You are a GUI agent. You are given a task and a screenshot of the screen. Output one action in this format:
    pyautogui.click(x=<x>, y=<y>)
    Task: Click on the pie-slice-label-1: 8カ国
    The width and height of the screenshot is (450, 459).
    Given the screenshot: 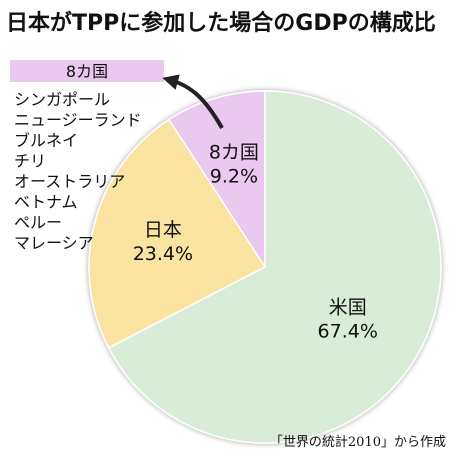 What is the action you would take?
    pyautogui.click(x=234, y=152)
    